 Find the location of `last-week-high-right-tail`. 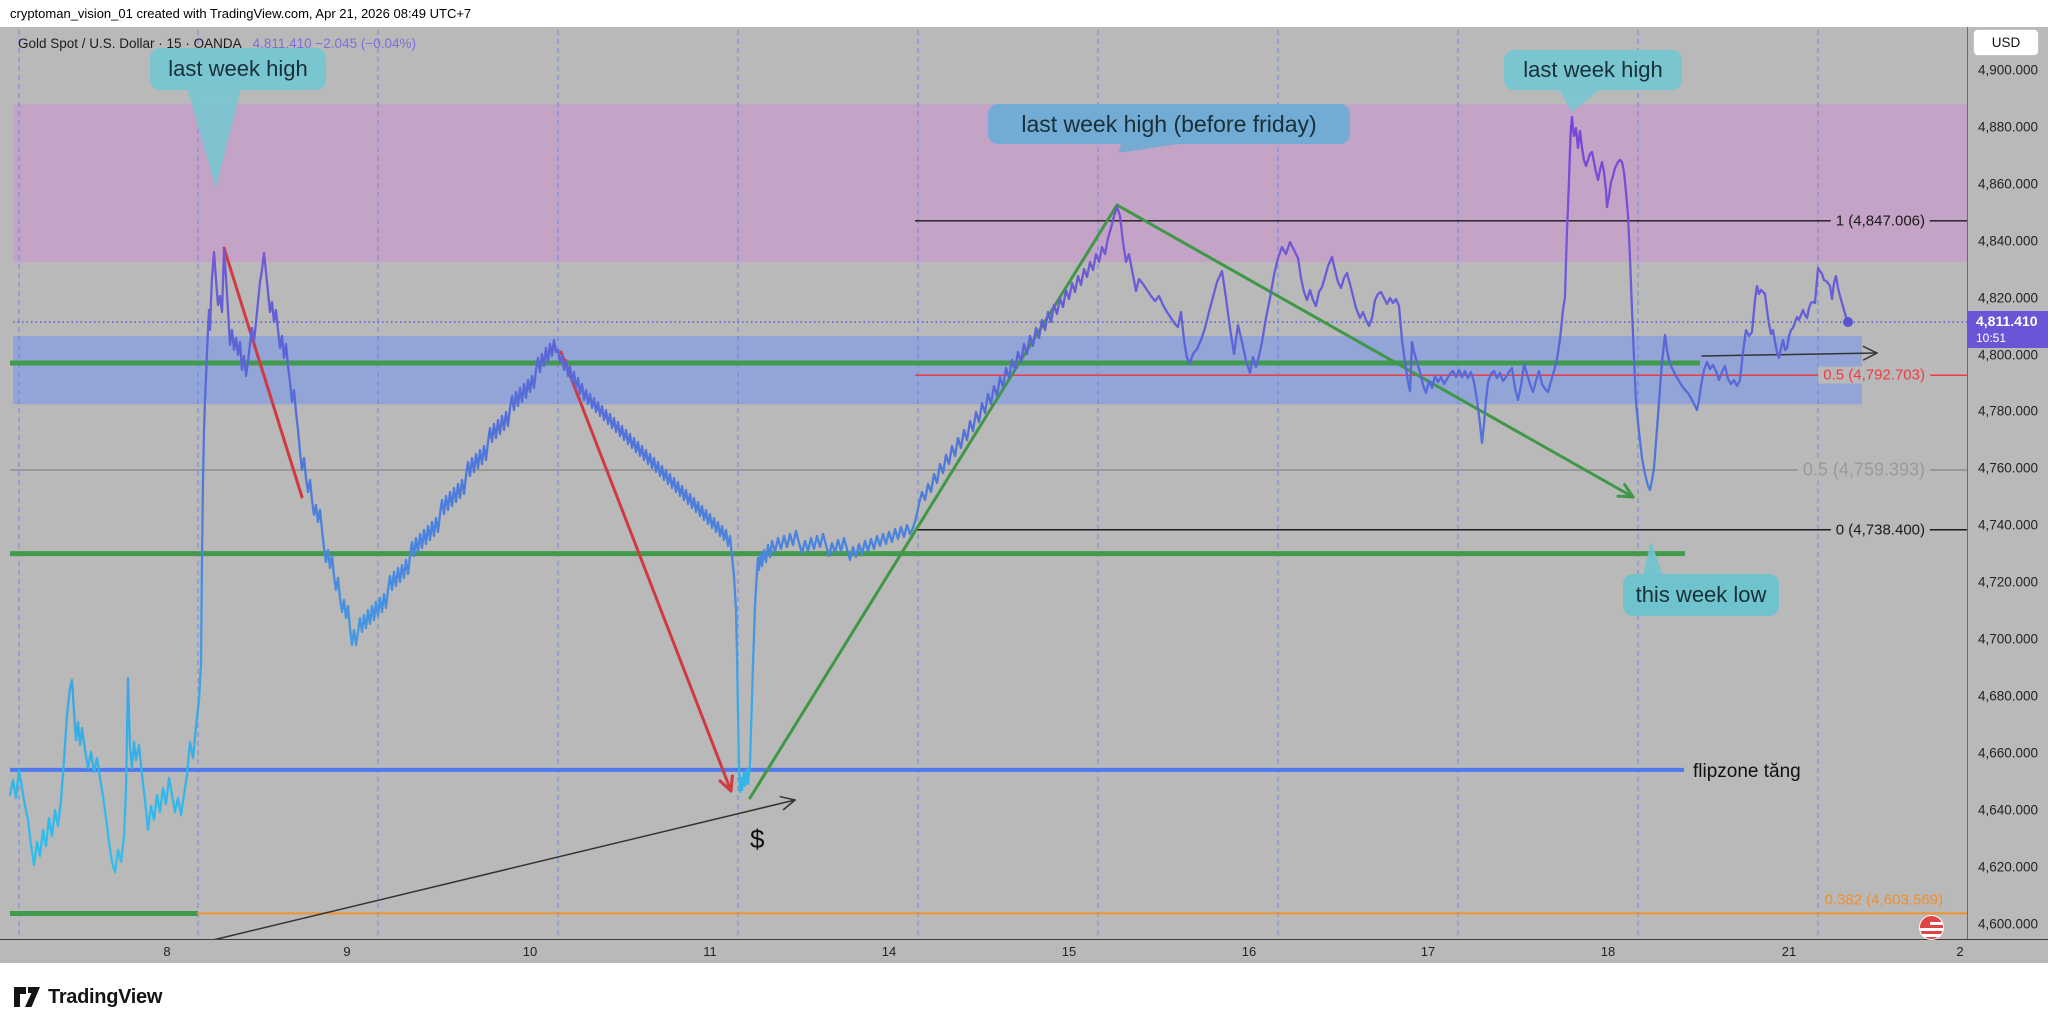

last-week-high-right-tail is located at coordinates (1580, 100).